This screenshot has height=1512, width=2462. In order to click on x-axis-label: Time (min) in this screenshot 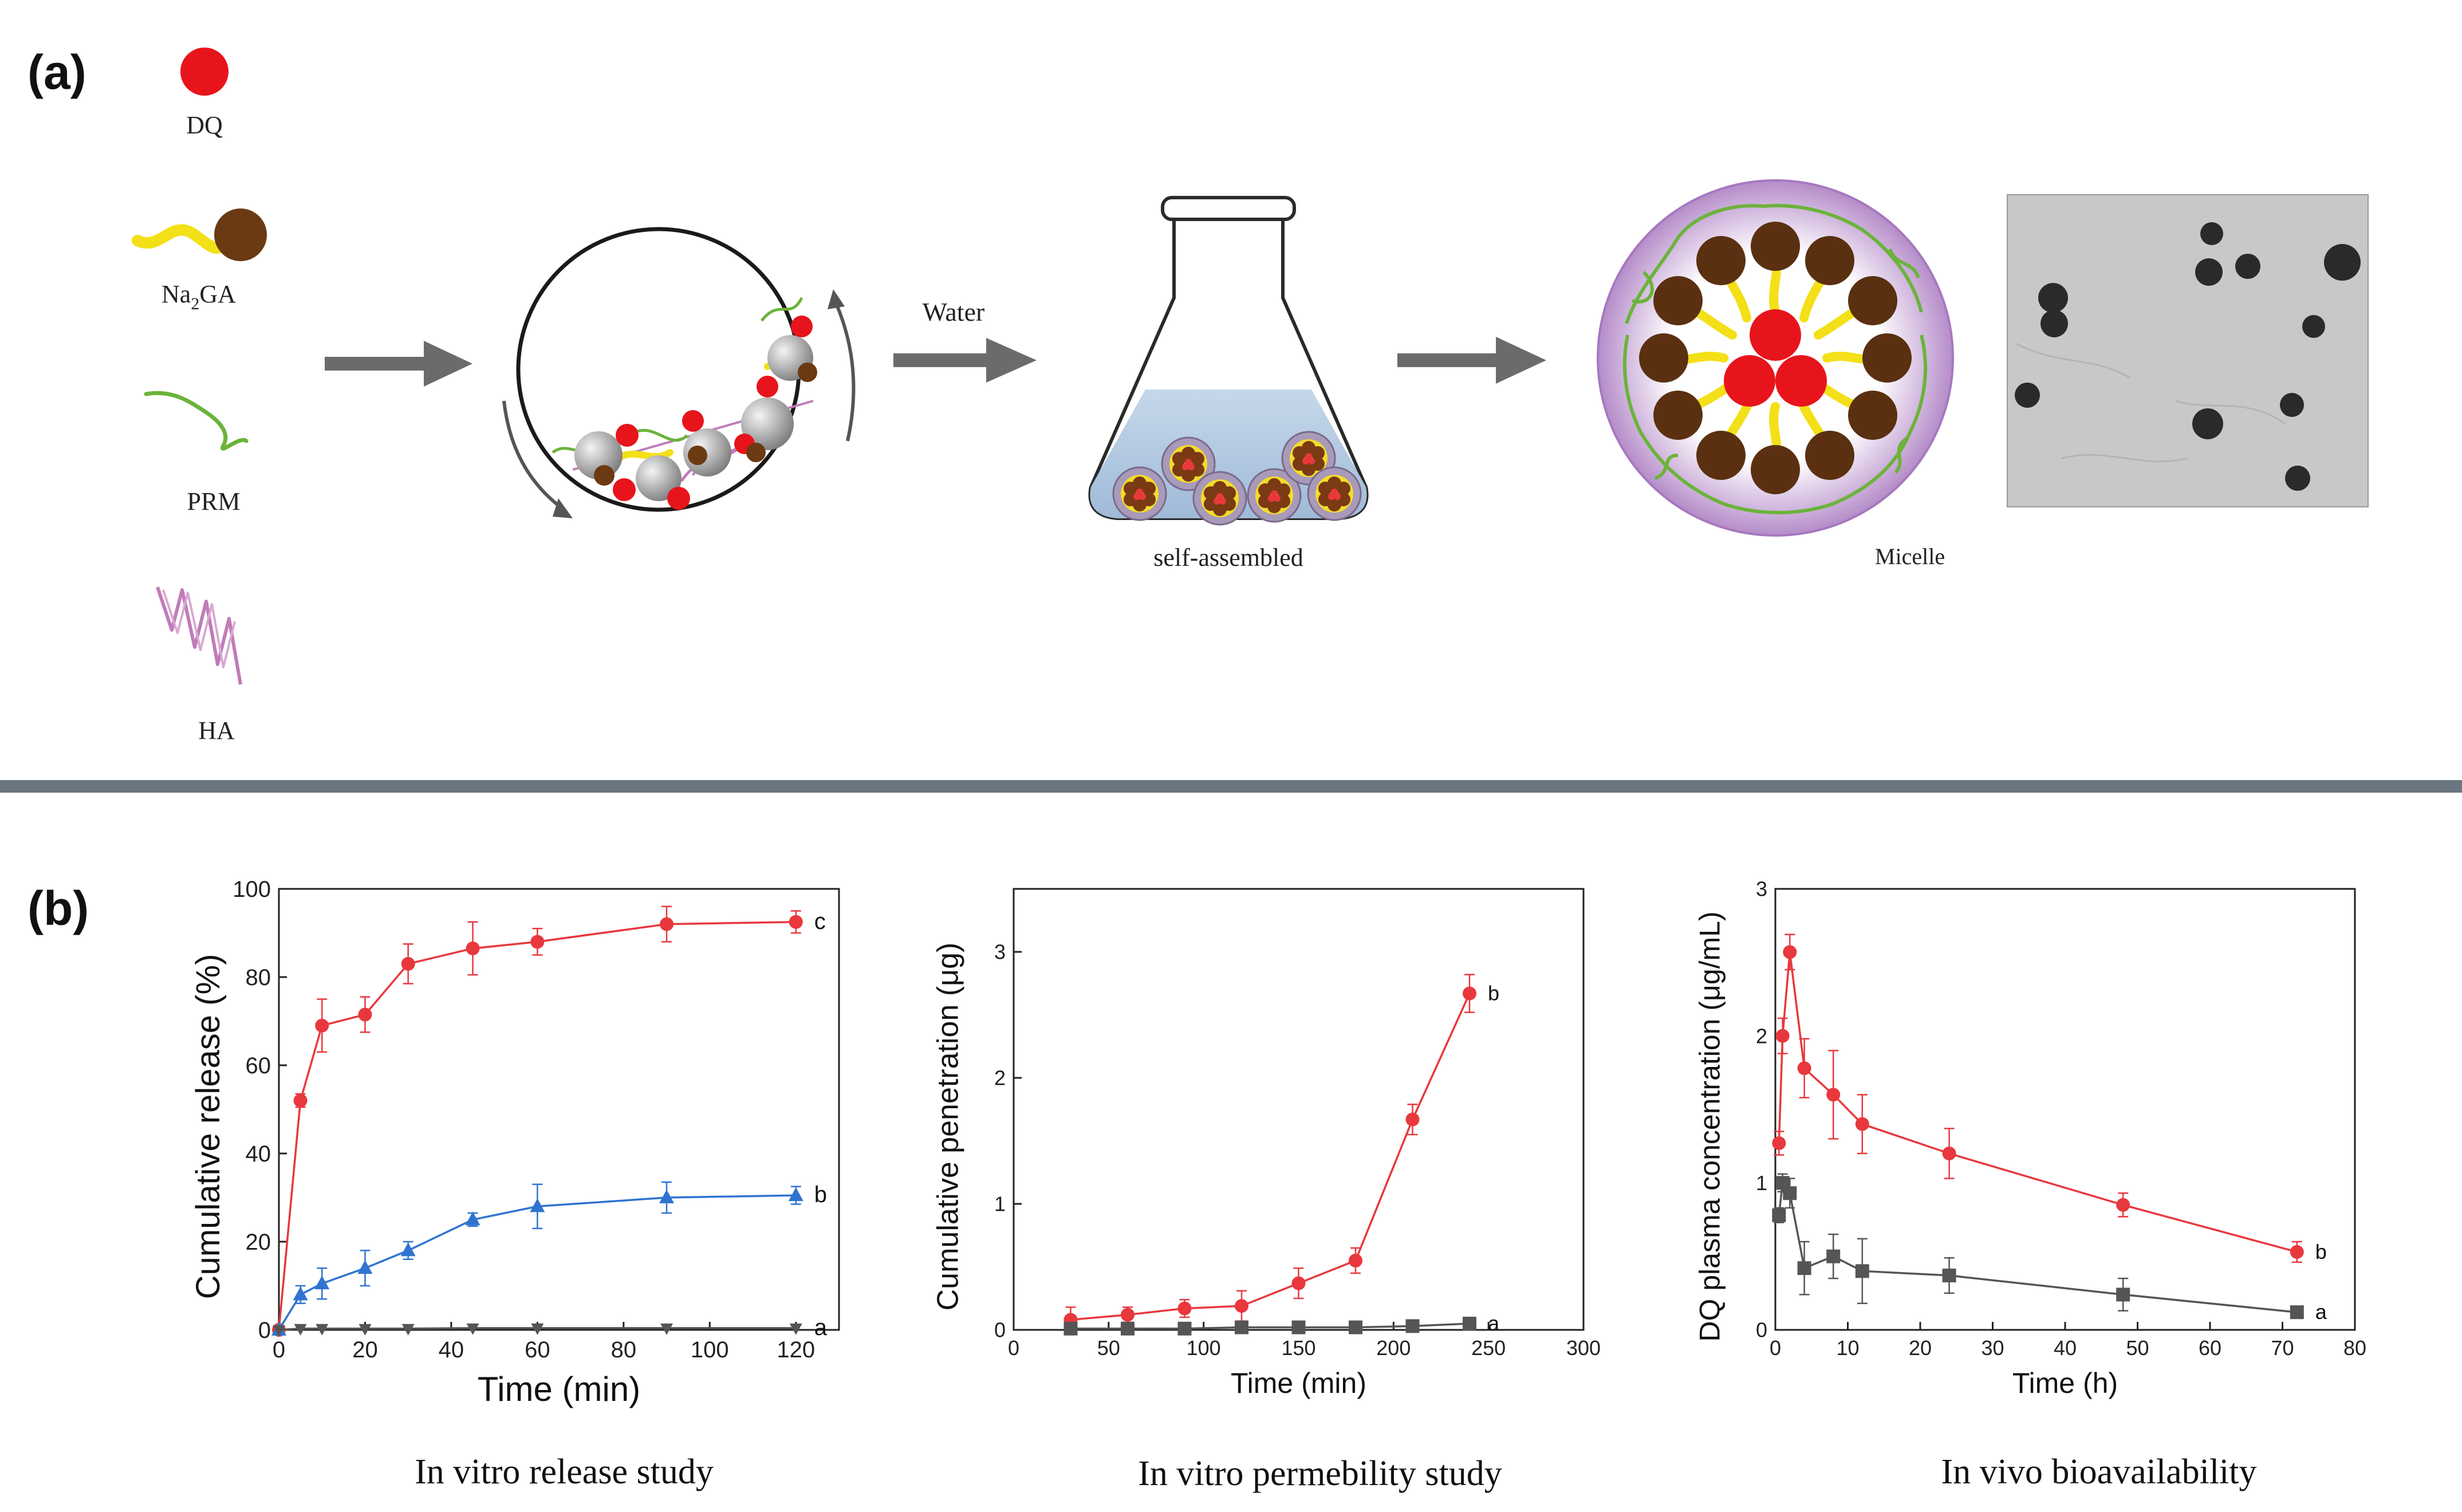, I will do `click(559, 1389)`.